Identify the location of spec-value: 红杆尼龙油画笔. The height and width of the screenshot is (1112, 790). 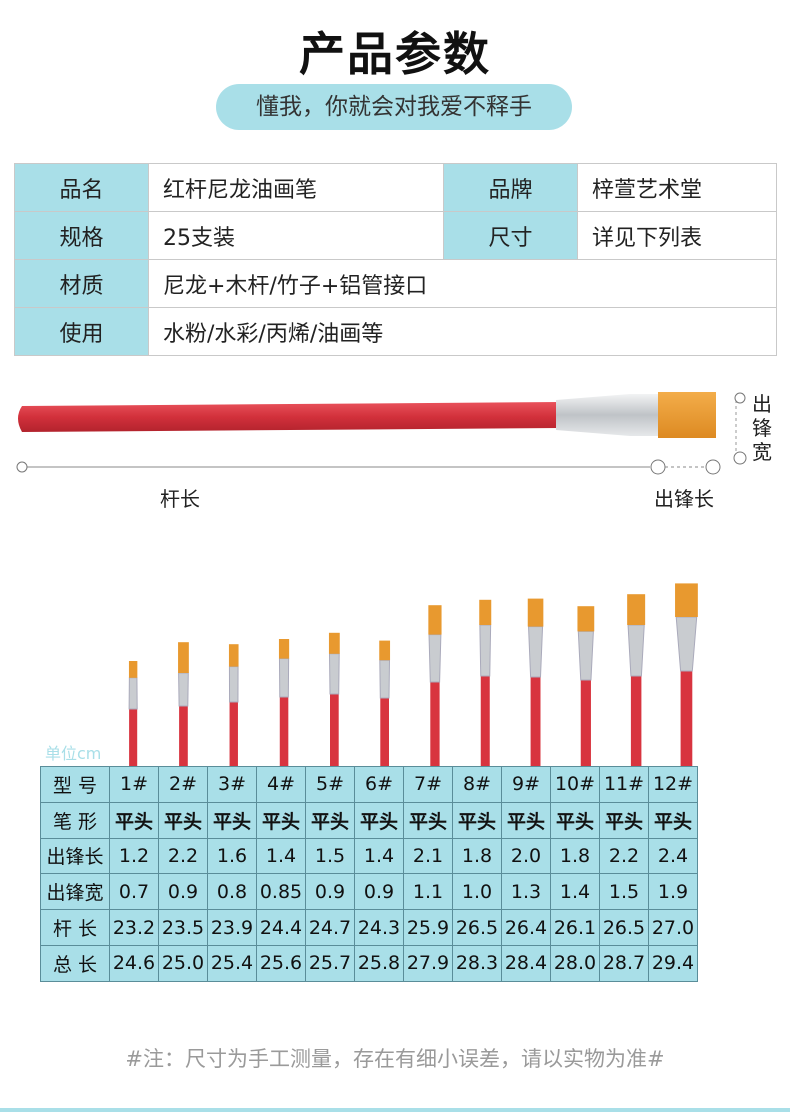
(296, 187).